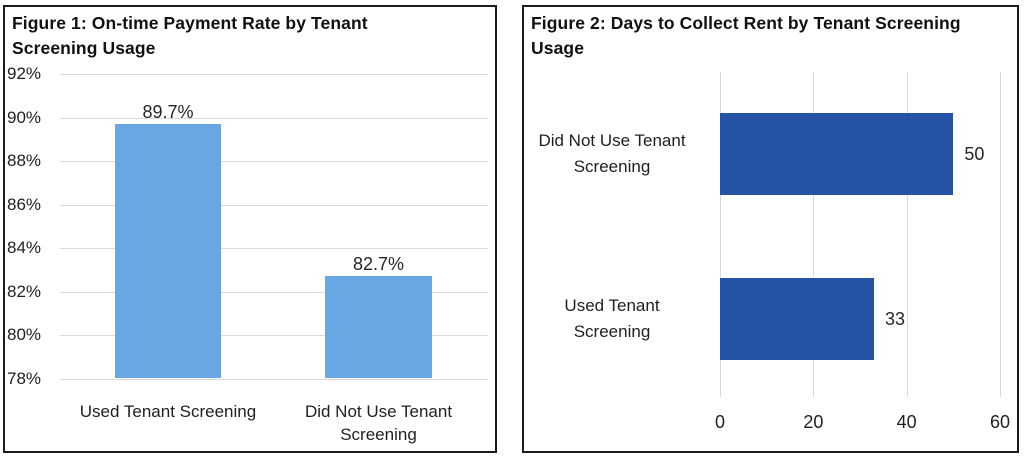  I want to click on x-tick-label: 0, so click(719, 422).